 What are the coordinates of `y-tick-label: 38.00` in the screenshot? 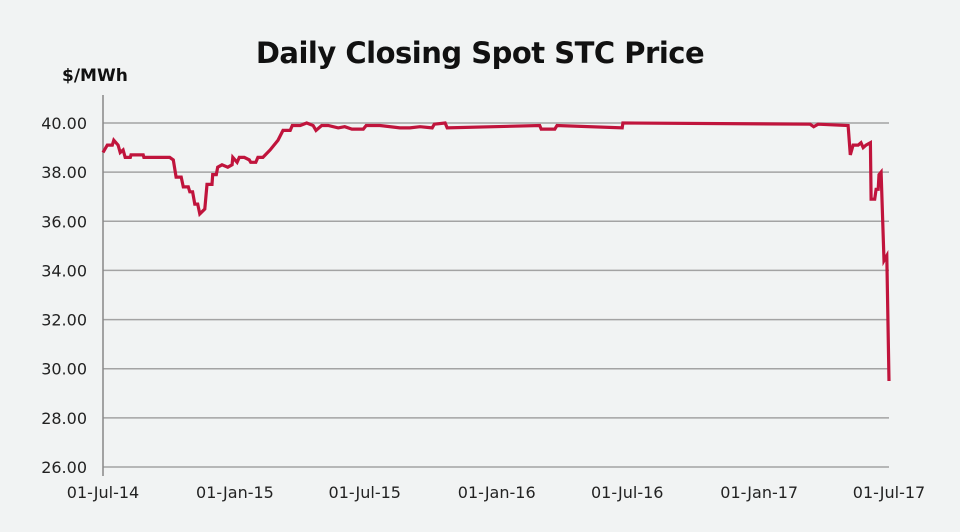 It's located at (64, 172).